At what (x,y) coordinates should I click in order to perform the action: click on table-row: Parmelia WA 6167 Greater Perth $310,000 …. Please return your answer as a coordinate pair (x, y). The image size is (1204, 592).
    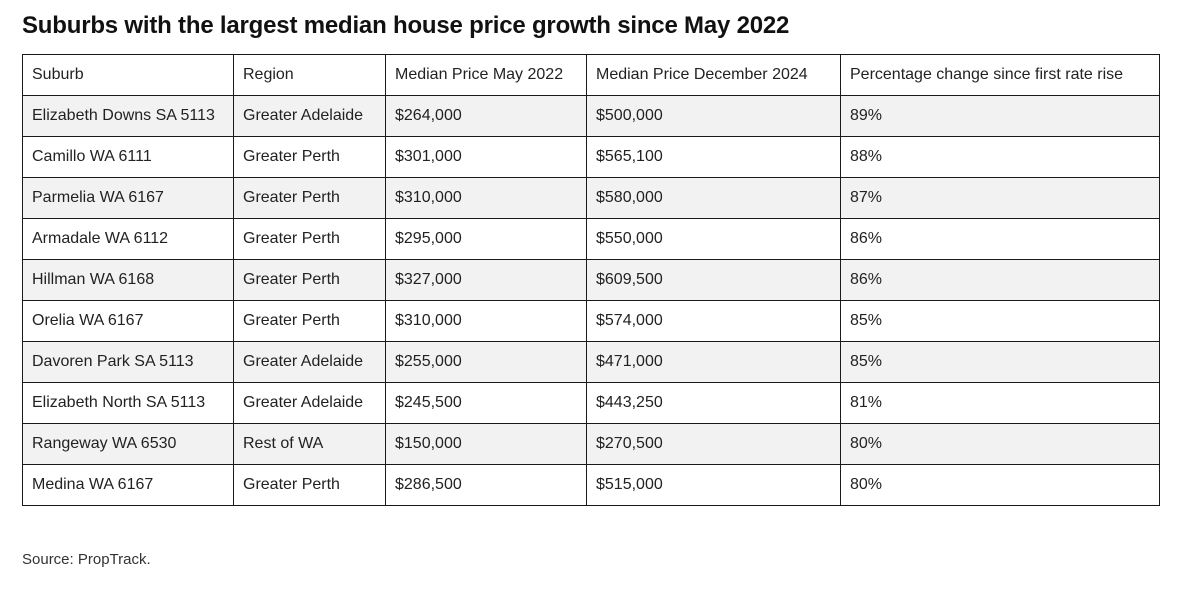
    Looking at the image, I should click on (591, 198).